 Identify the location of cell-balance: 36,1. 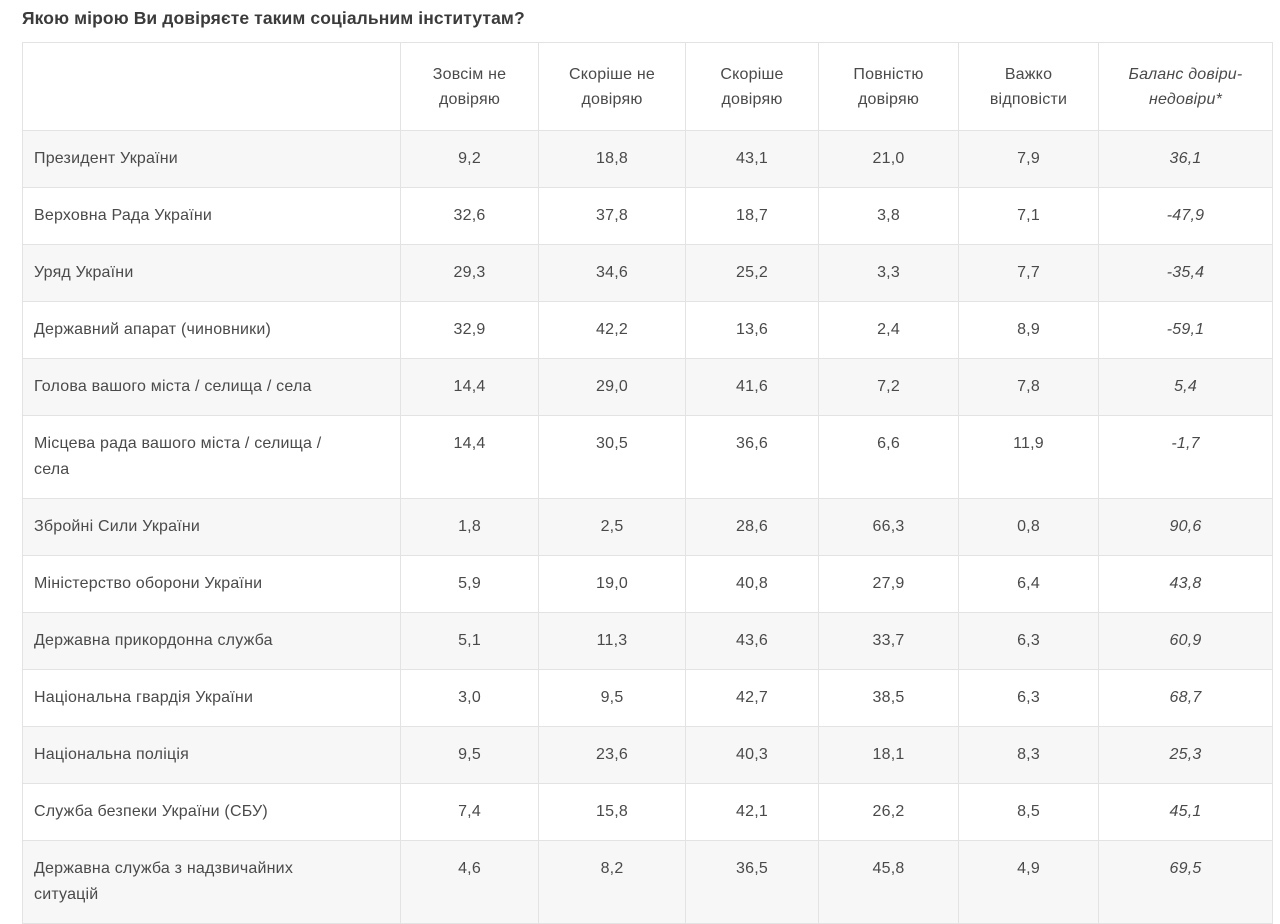
(1185, 159).